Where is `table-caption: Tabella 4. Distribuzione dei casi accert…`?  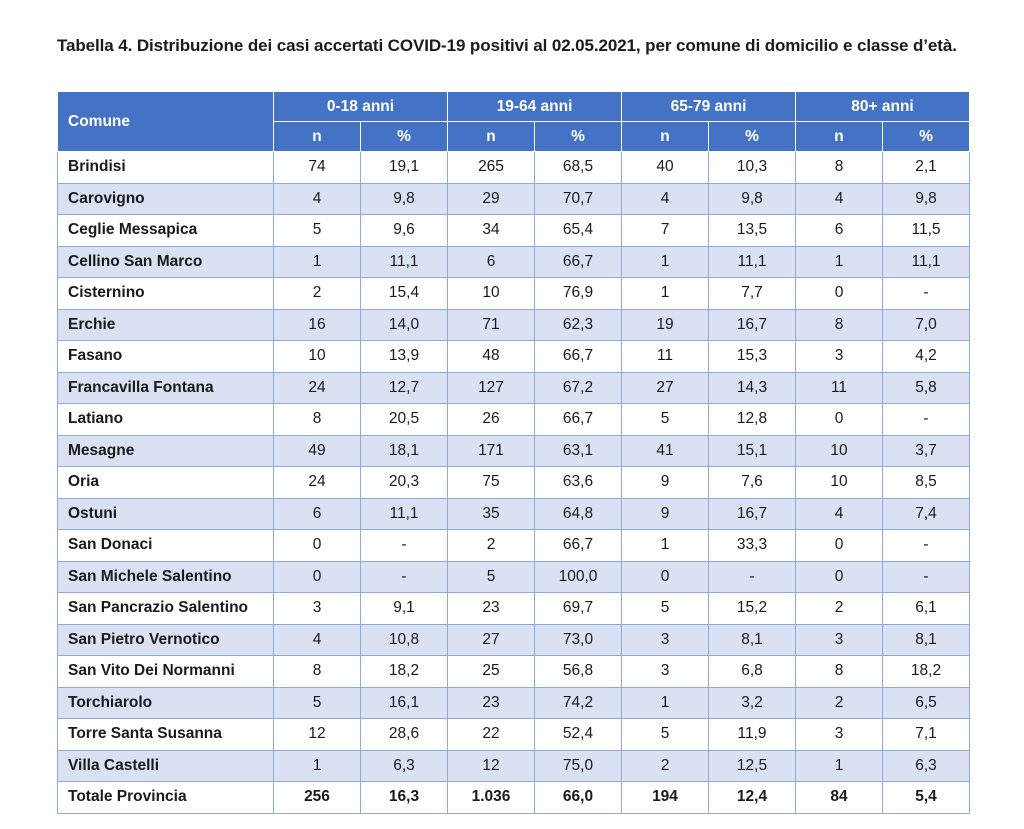 table-caption: Tabella 4. Distribuzione dei casi accert… is located at coordinates (507, 45).